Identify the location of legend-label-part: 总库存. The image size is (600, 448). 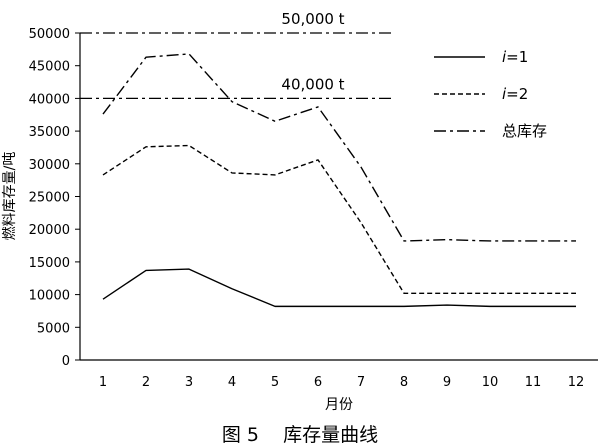
(524, 131).